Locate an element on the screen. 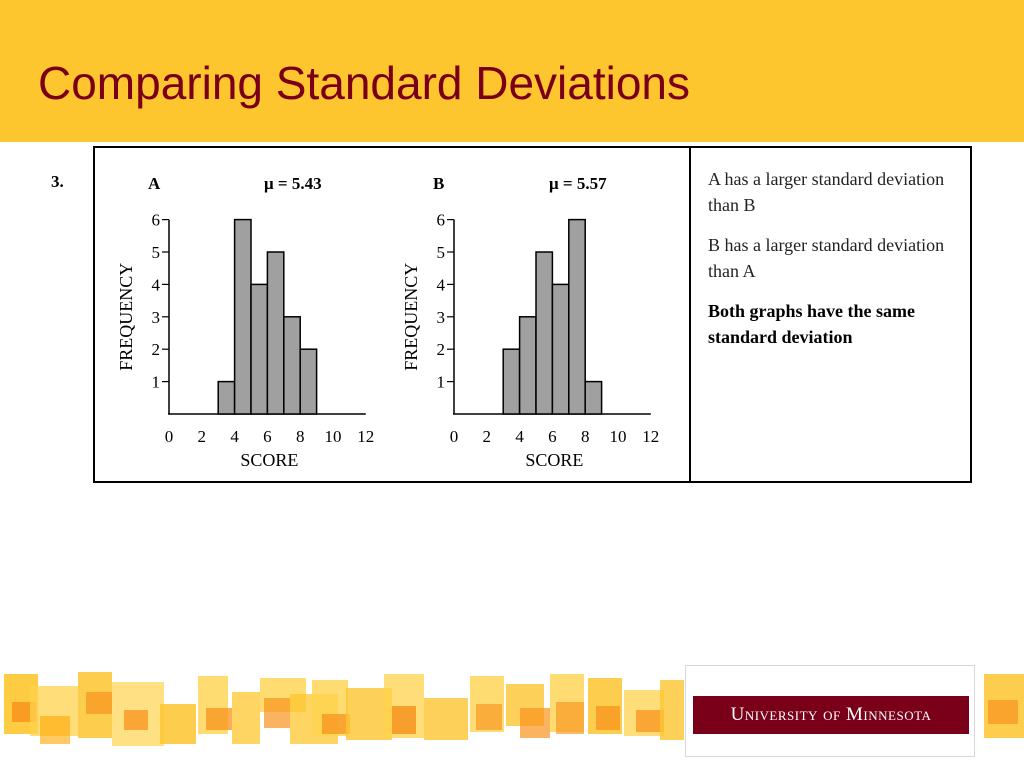 This screenshot has height=768, width=1024. panel-label-a: A is located at coordinates (154, 183).